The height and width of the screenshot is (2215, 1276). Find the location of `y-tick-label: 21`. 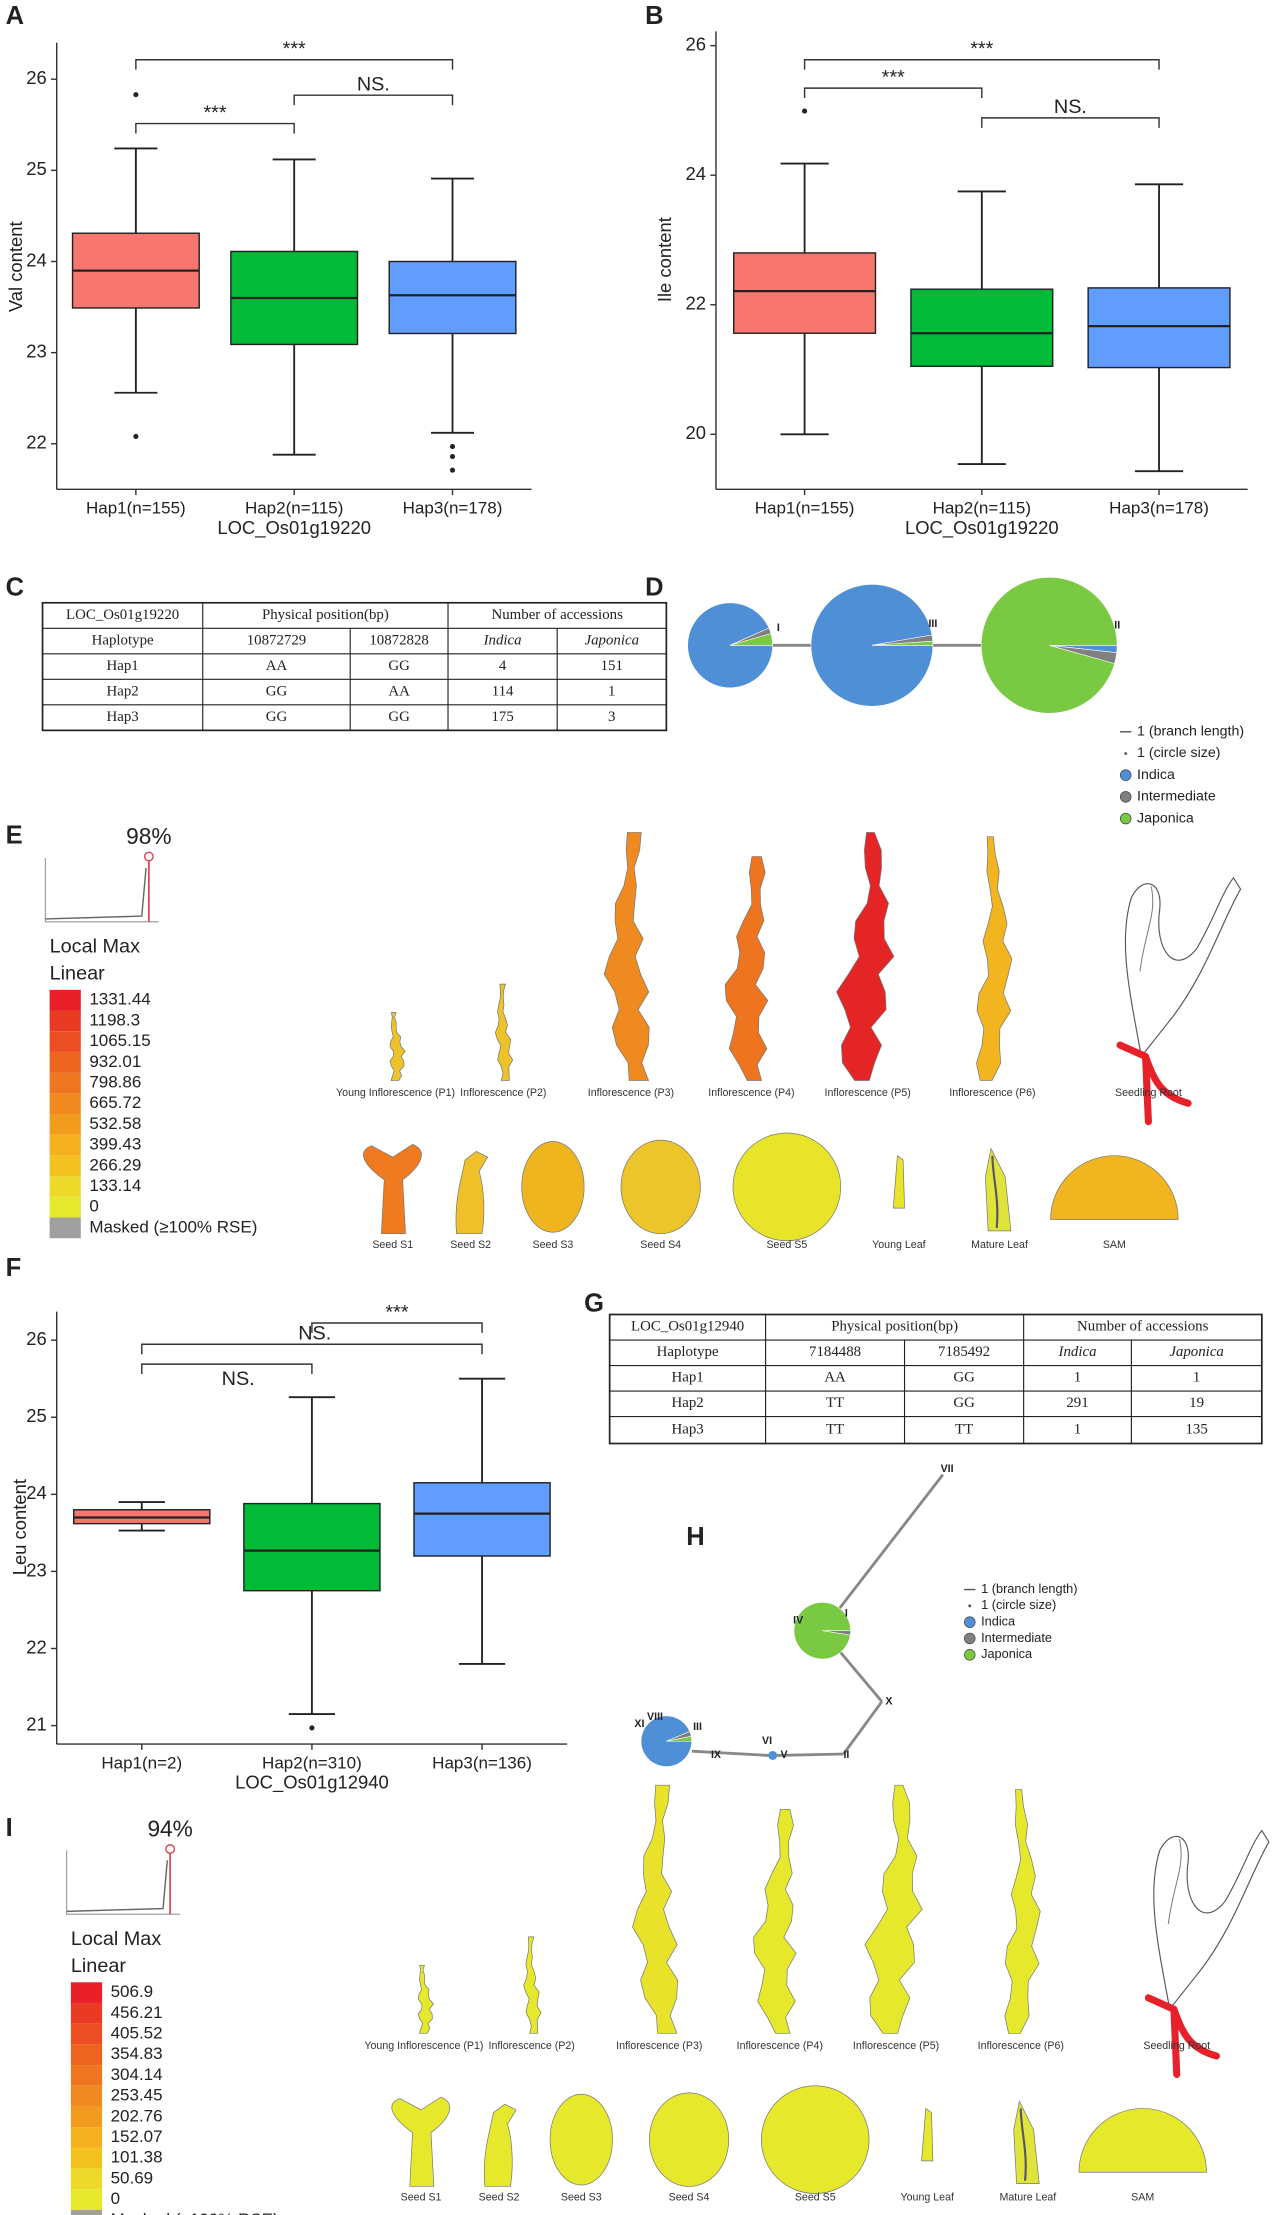

y-tick-label: 21 is located at coordinates (36, 1723).